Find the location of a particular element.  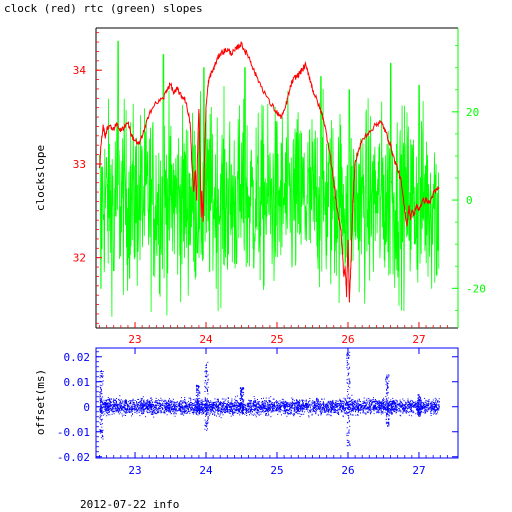

offset-series-points is located at coordinates (269, 399).